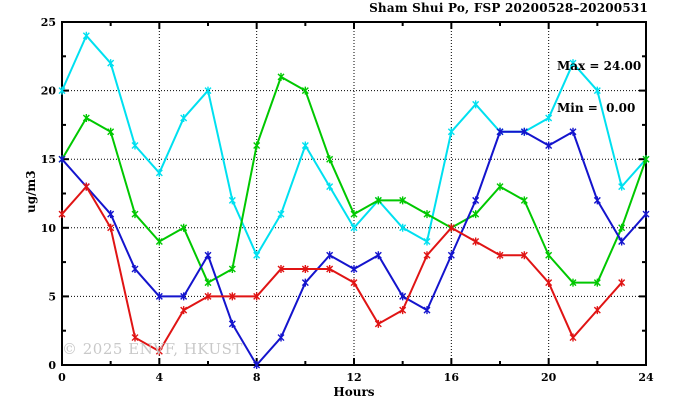 This screenshot has width=674, height=409. Describe the element at coordinates (354, 392) in the screenshot. I see `x-axis-title: Hours` at that location.